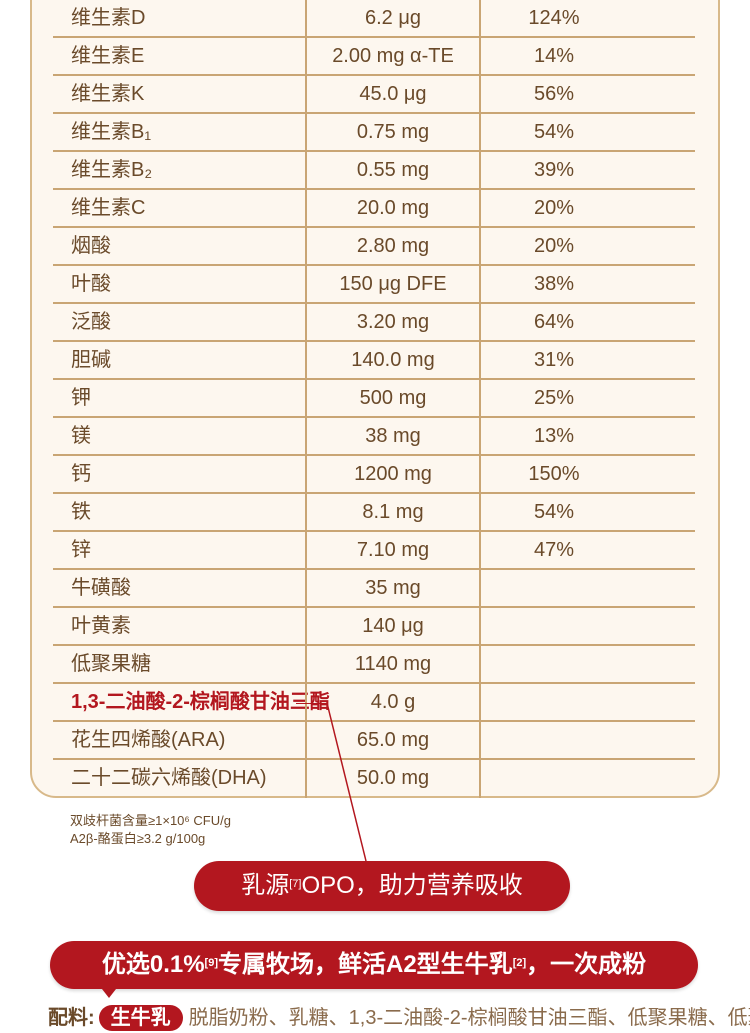 The image size is (750, 1033). I want to click on nutrient-amount: 150 μg DFE, so click(393, 285).